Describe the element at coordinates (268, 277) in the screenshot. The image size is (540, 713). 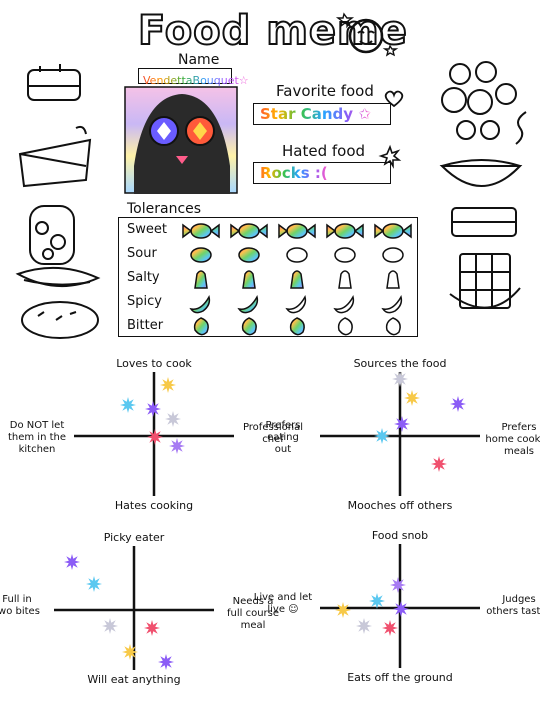
I see `tolerances-table` at that location.